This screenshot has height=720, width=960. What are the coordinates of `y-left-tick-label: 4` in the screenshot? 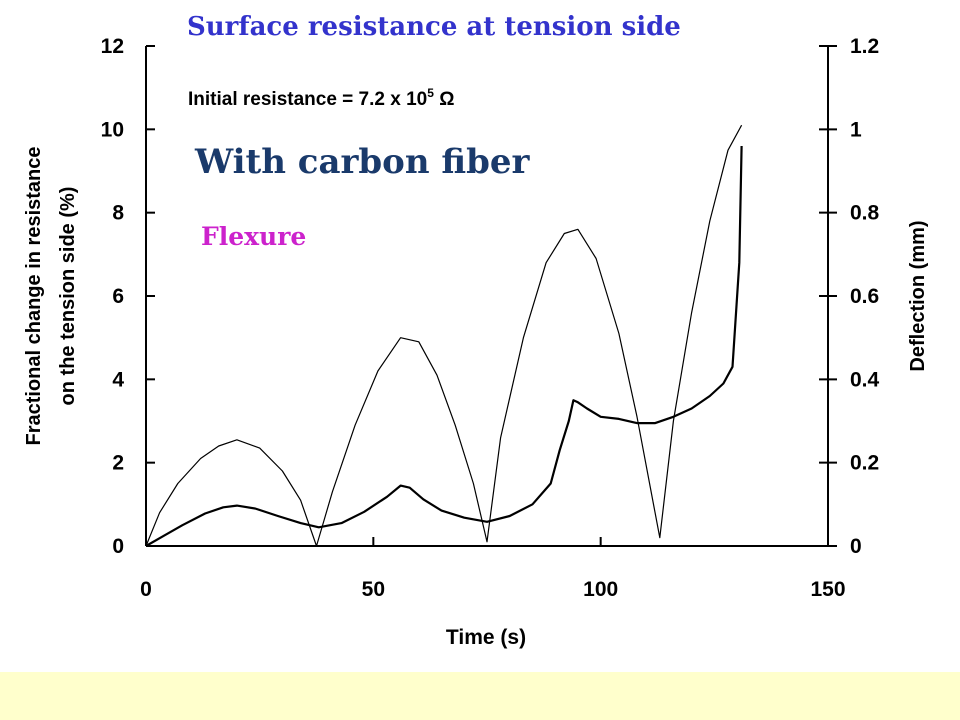 It's located at (118, 379).